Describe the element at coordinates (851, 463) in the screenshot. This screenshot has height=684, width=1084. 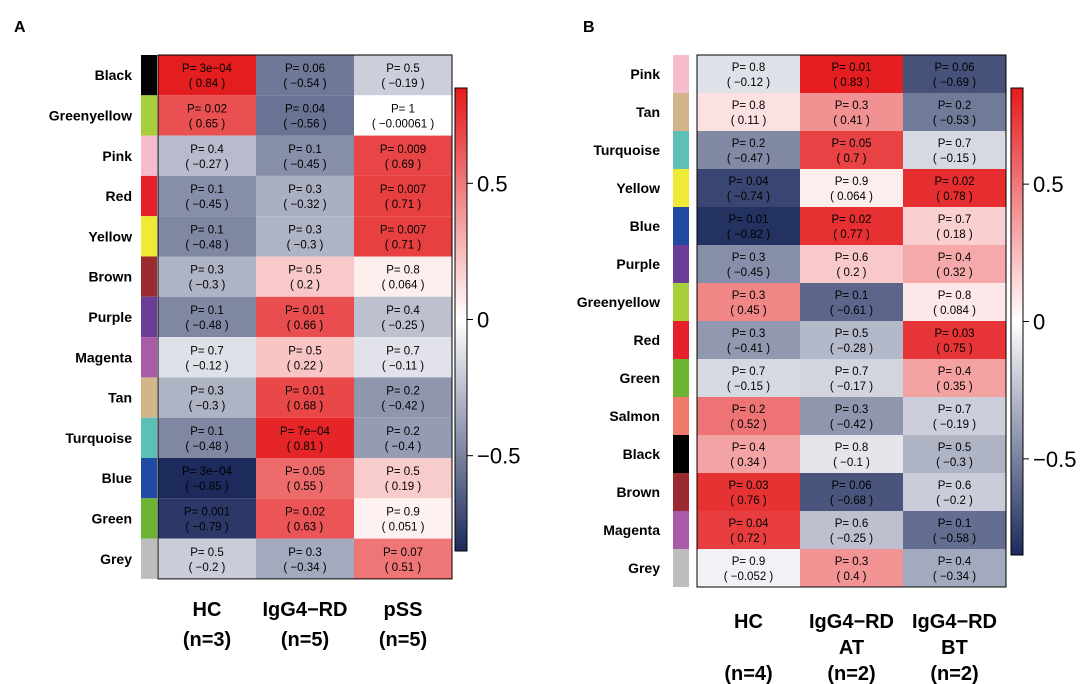
I see `cell-correlation: ( −0.1 )` at that location.